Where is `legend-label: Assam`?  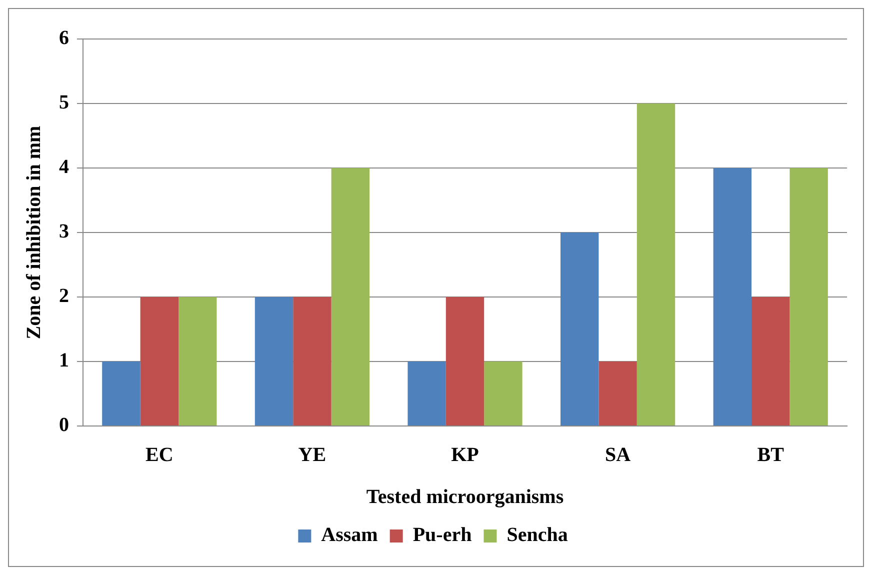 legend-label: Assam is located at coordinates (349, 535).